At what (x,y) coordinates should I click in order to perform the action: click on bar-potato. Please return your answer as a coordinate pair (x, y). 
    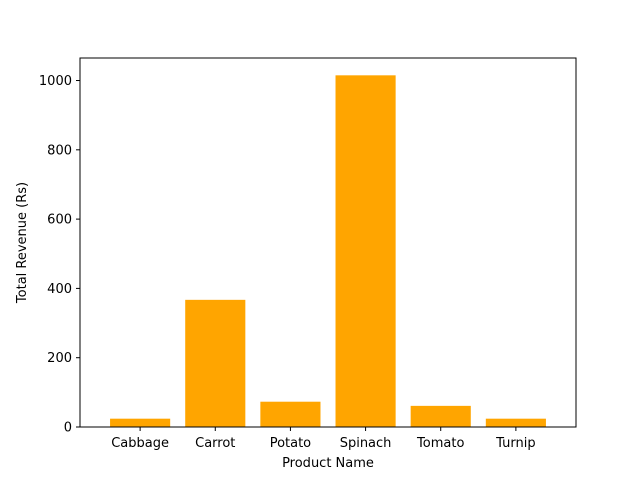
    Looking at the image, I should click on (290, 414).